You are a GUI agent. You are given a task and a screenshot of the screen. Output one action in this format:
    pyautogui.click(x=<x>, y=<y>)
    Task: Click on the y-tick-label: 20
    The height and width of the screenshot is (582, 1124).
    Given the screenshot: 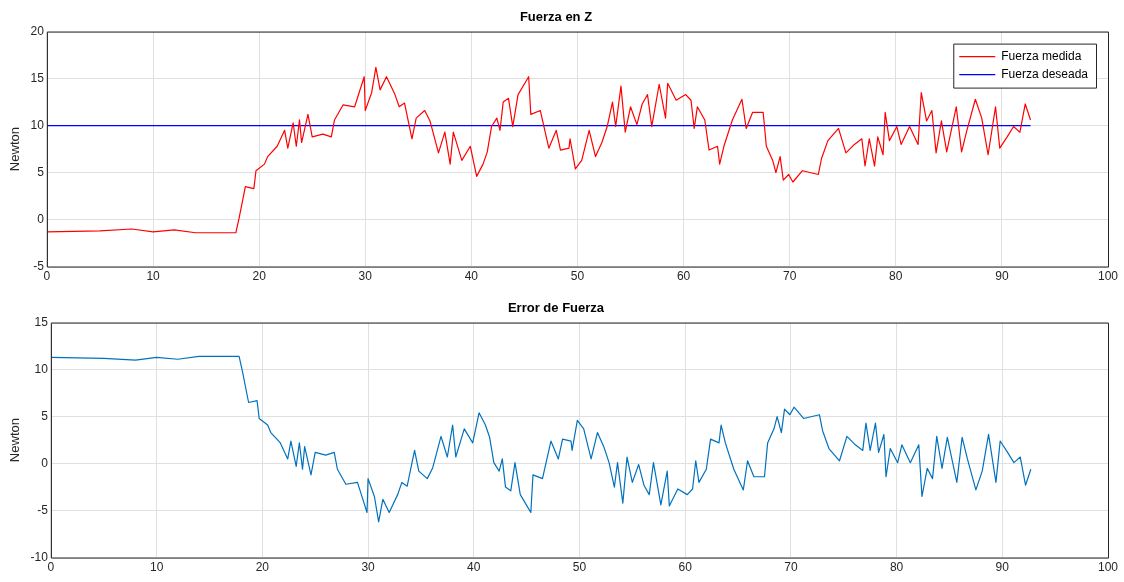 What is the action you would take?
    pyautogui.click(x=37, y=30)
    